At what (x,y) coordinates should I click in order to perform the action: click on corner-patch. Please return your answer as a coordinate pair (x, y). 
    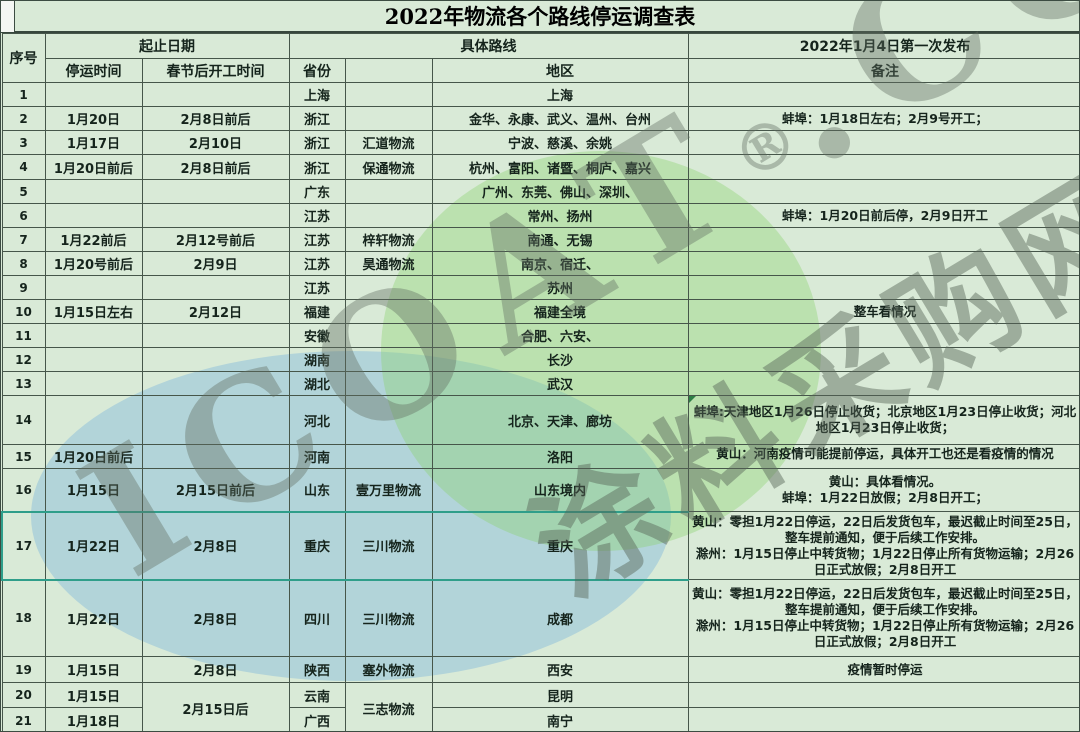
    Looking at the image, I should click on (8, 16).